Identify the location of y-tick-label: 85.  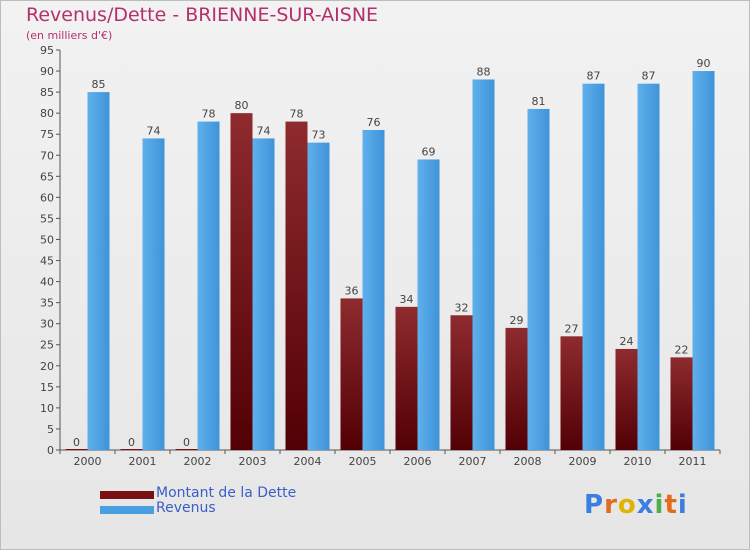
(47, 92).